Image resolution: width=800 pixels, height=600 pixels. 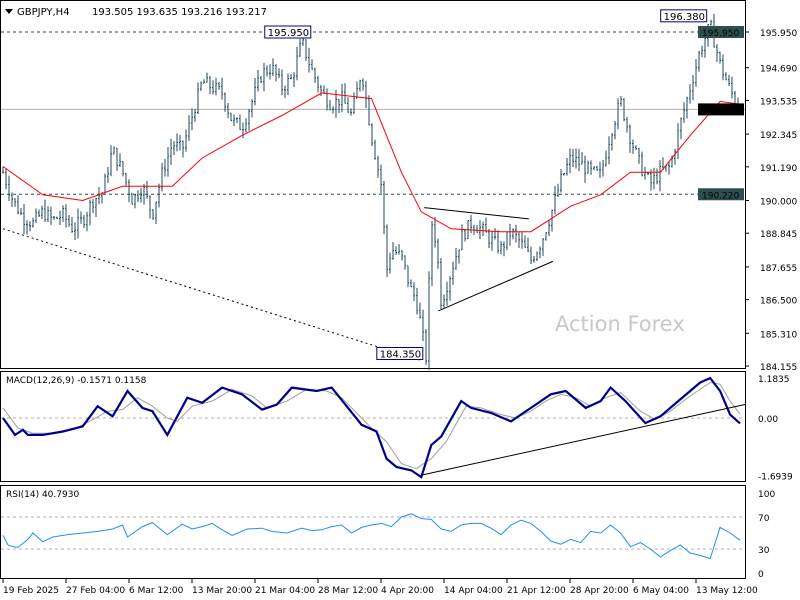 What do you see at coordinates (599, 591) in the screenshot?
I see `x-tick-label: 28 Apr 20:00` at bounding box center [599, 591].